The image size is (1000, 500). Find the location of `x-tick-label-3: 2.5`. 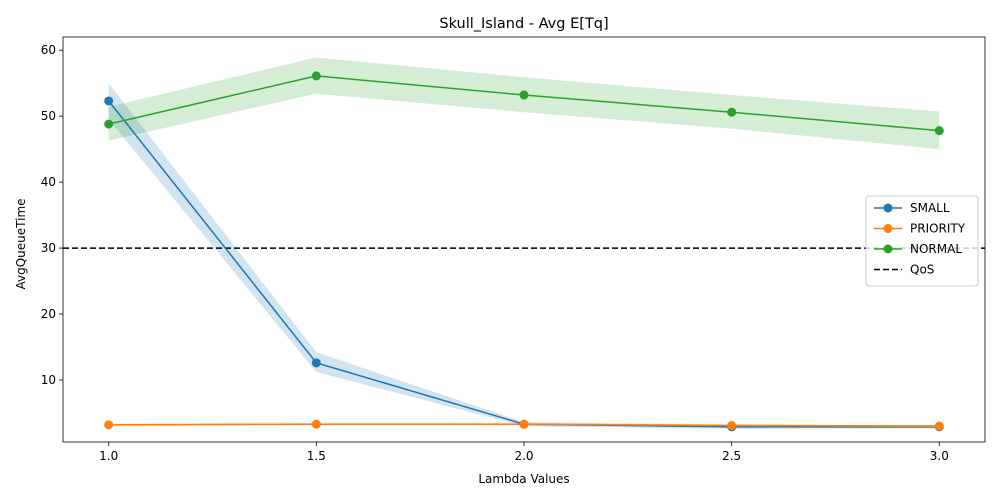

x-tick-label-3: 2.5 is located at coordinates (731, 456).